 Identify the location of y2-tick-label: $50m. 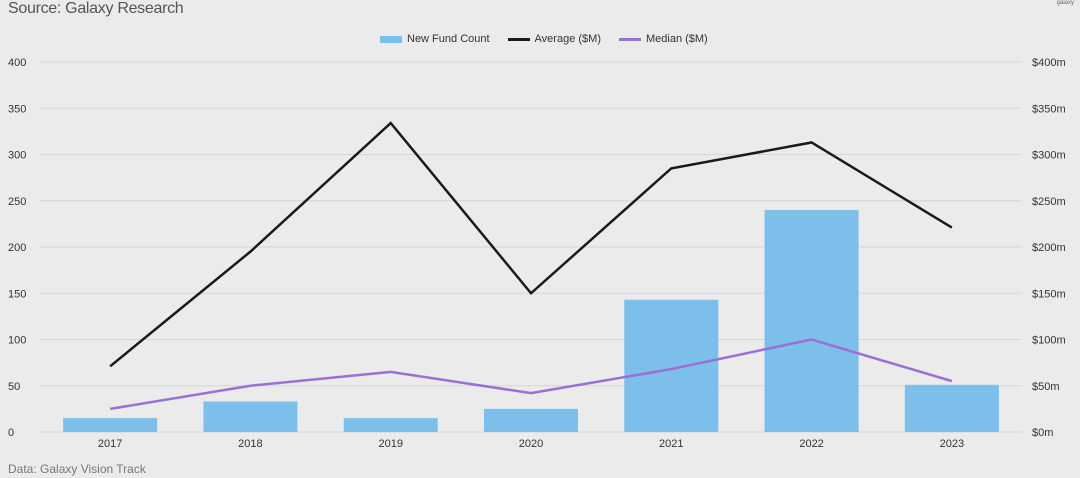
(1046, 387).